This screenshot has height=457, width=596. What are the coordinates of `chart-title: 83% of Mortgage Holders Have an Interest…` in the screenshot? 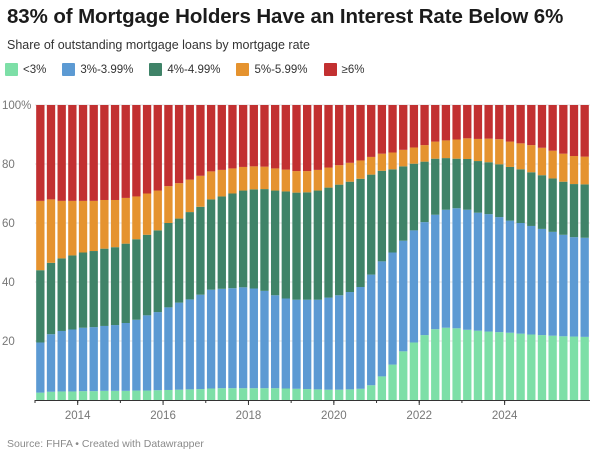 It's located at (285, 16).